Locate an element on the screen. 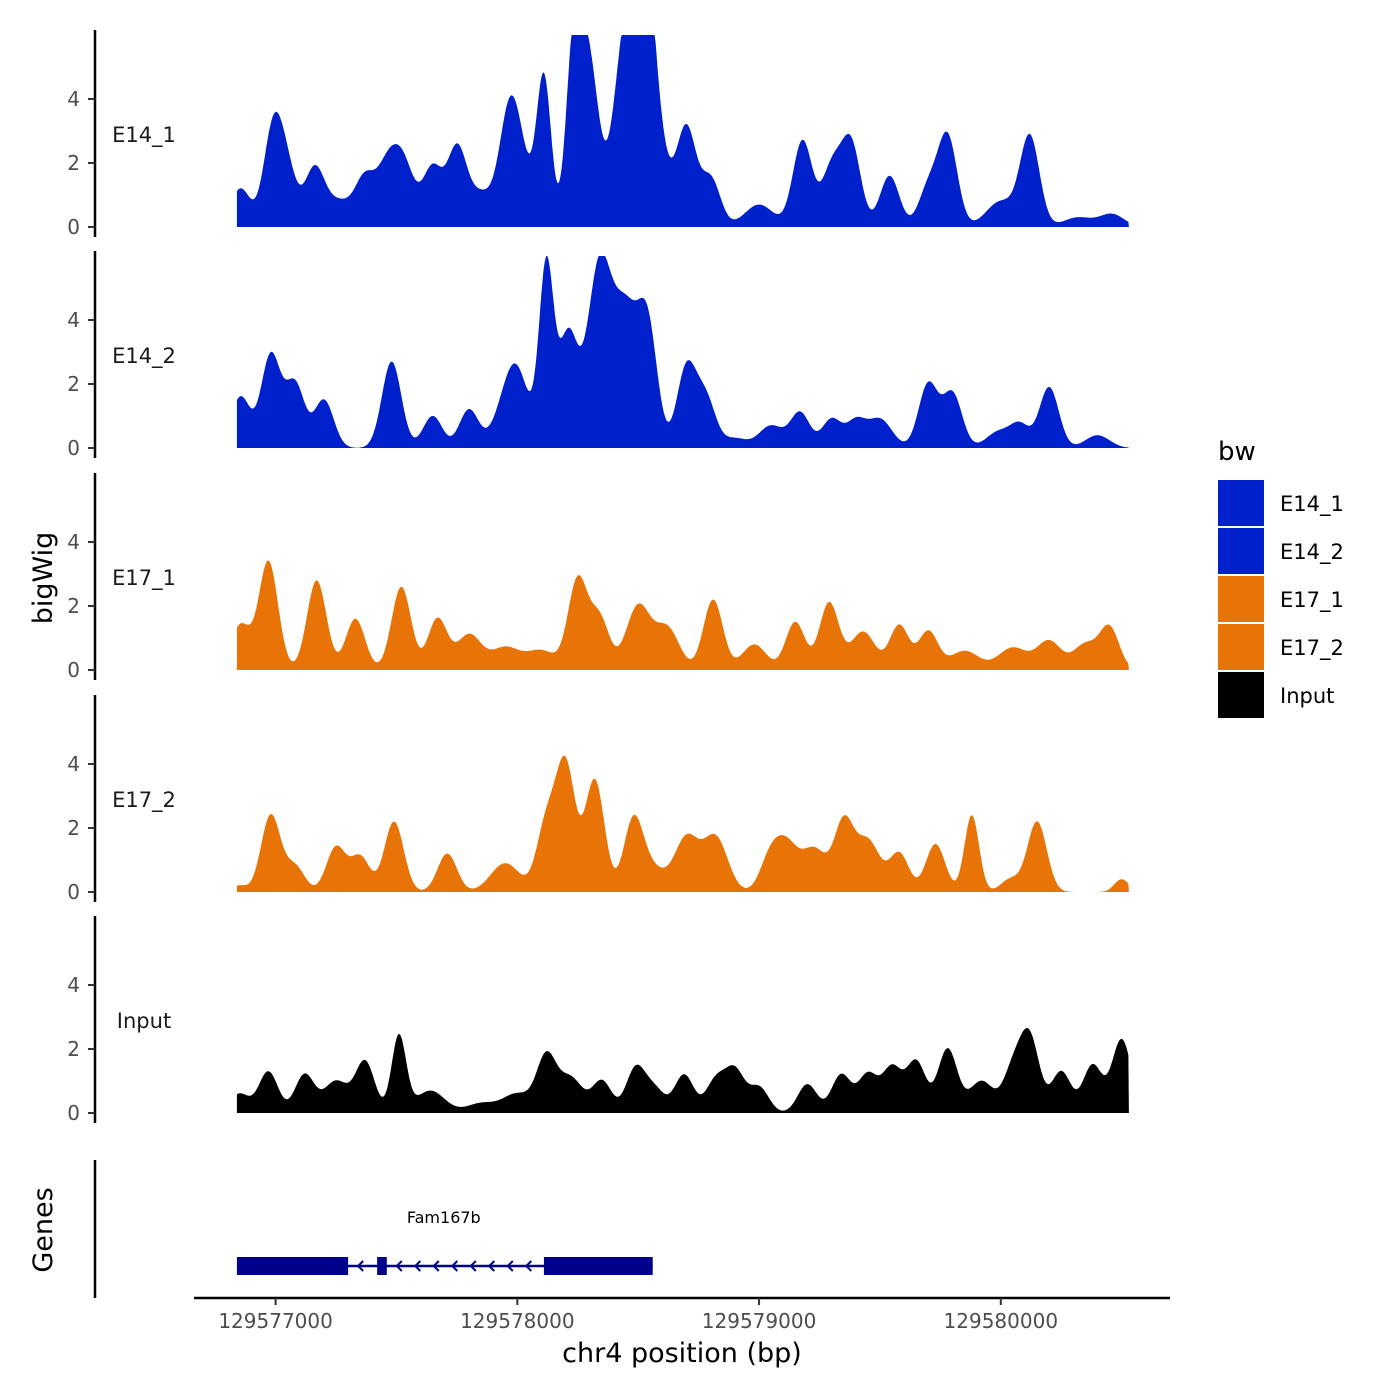 The image size is (1400, 1400). track-label: E17_1 is located at coordinates (144, 578).